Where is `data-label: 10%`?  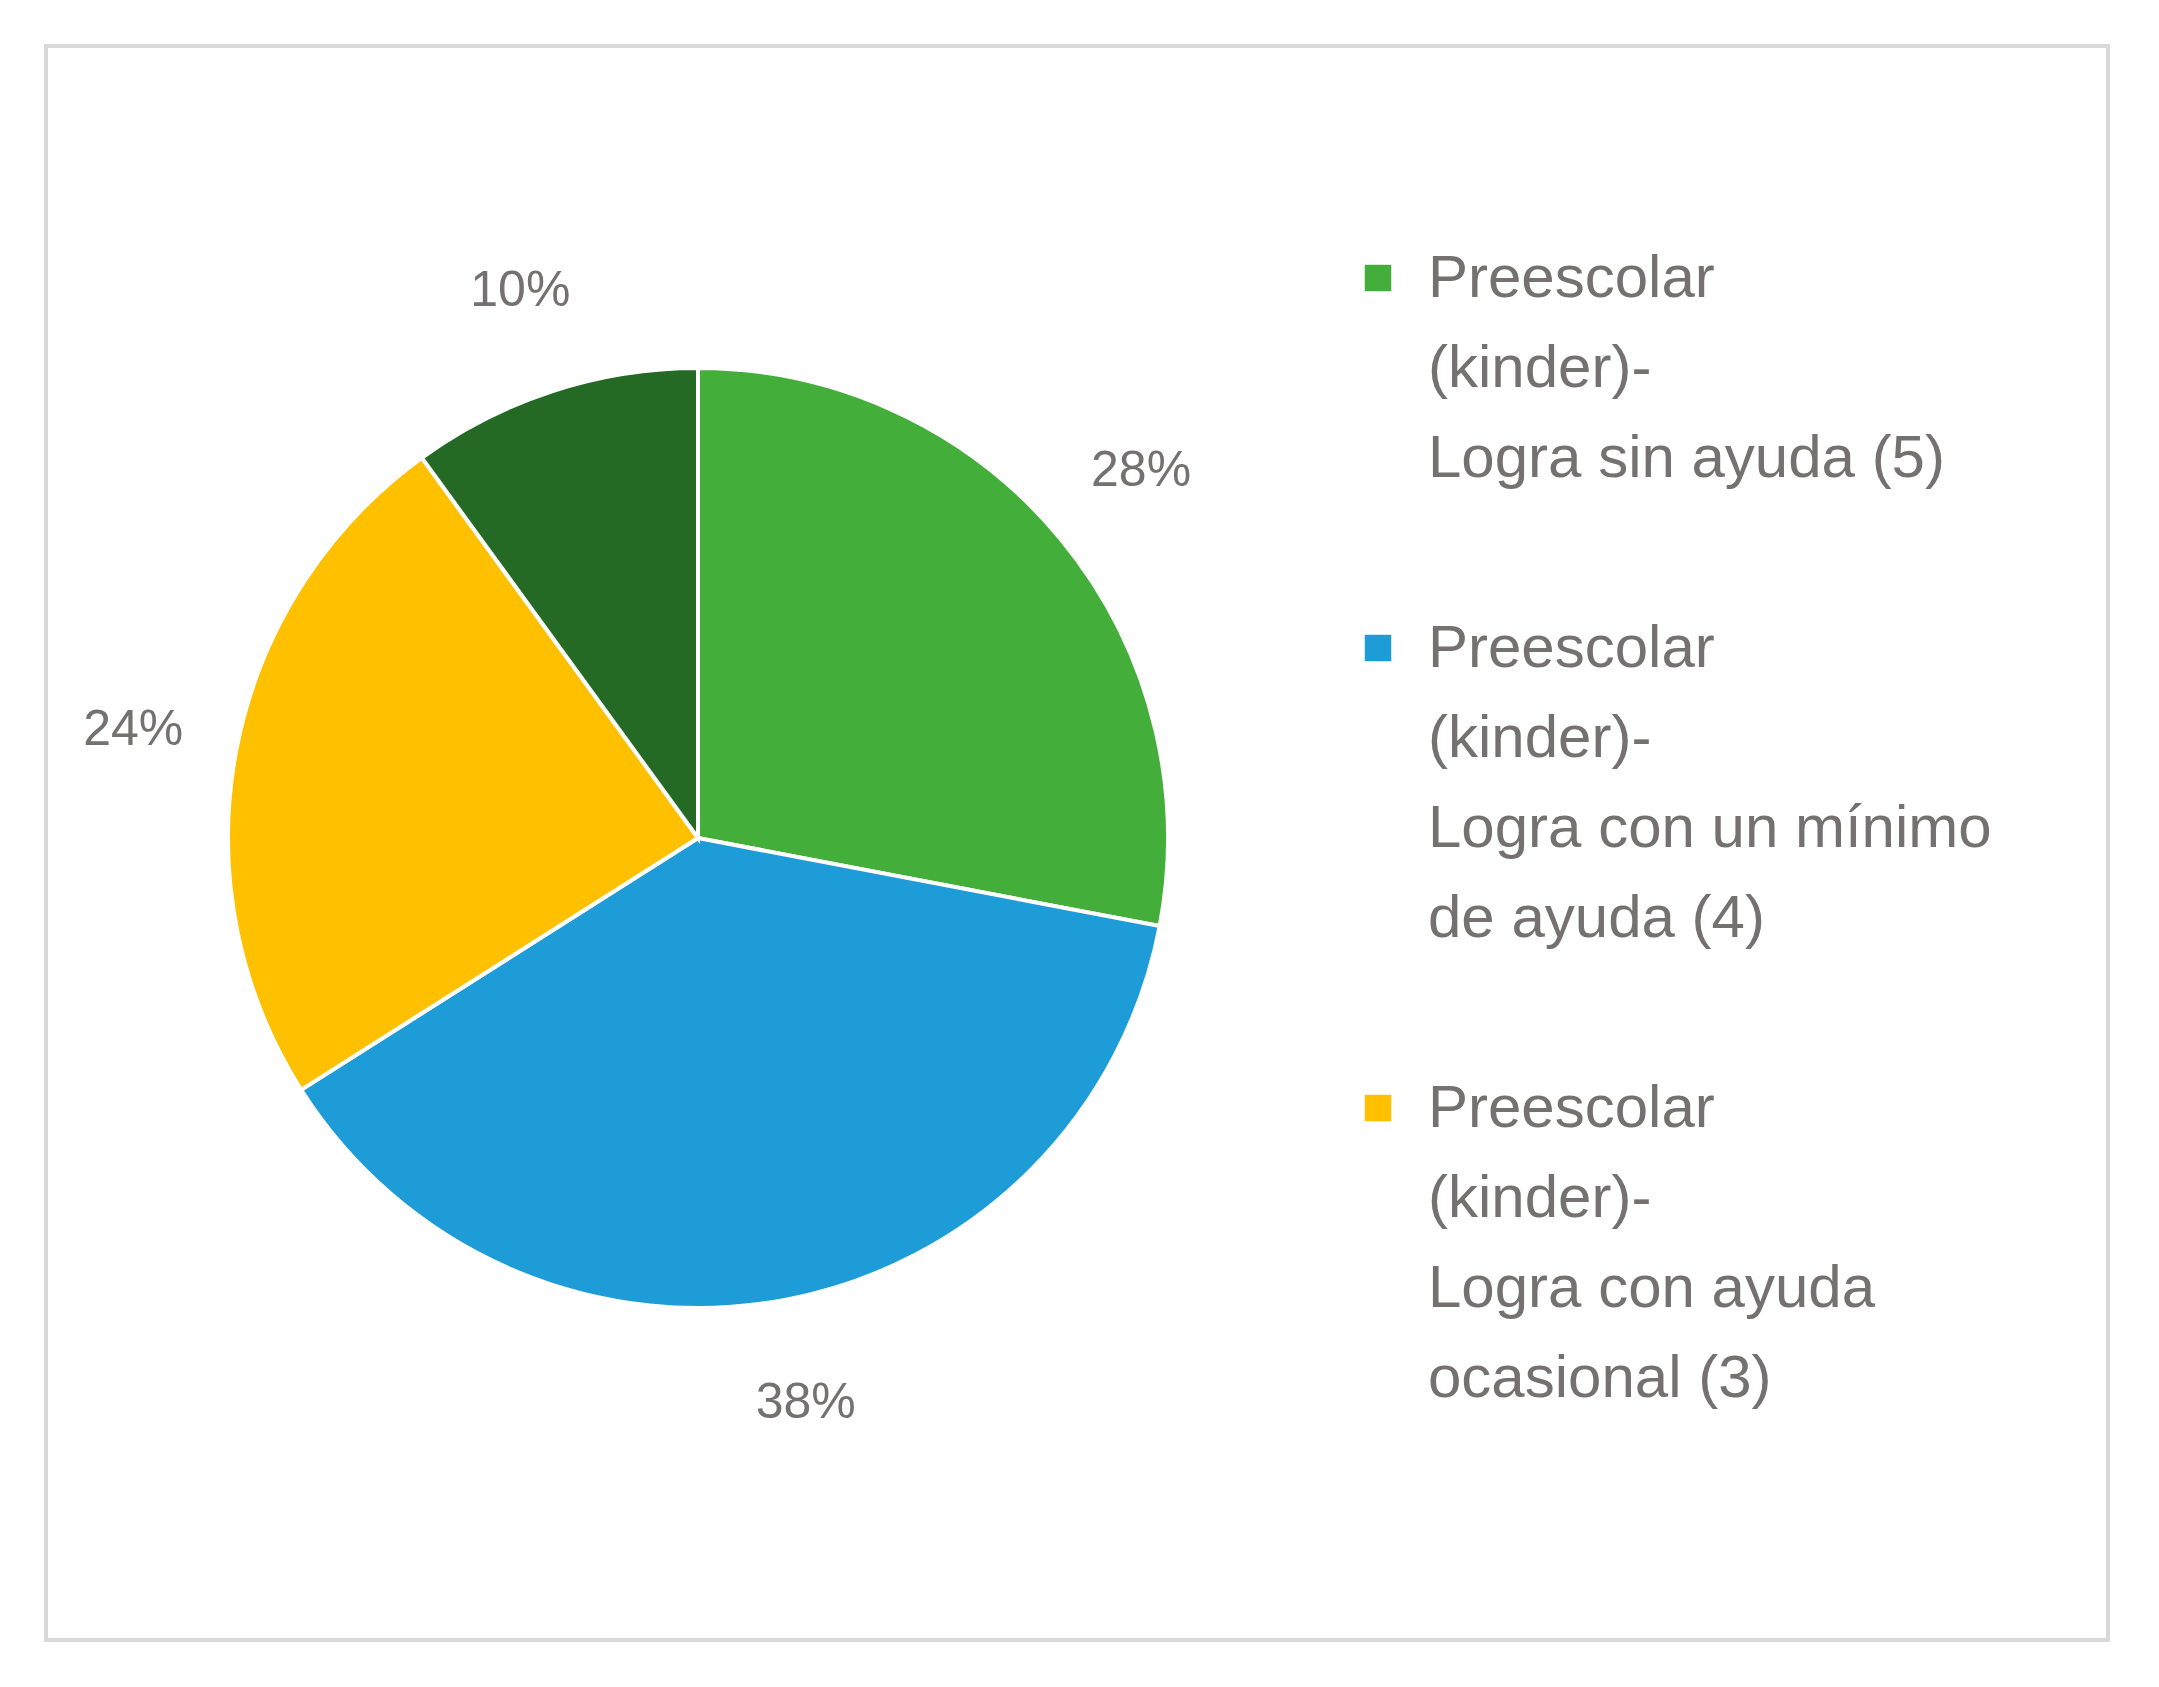 data-label: 10% is located at coordinates (520, 289).